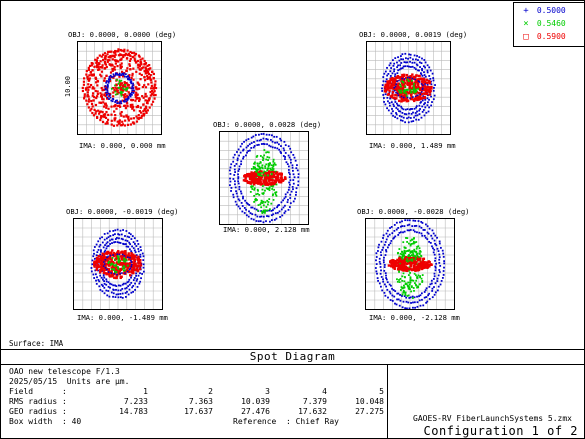 The image size is (585, 439). I want to click on rms-label: RMS radius :, so click(38, 401).